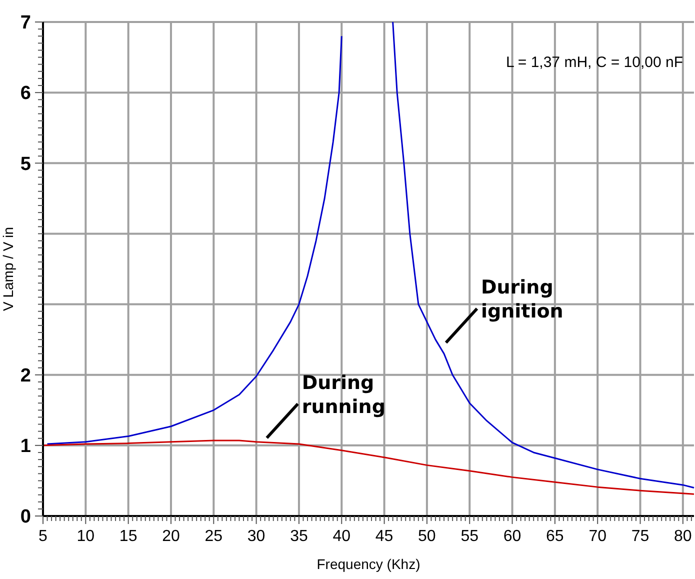  What do you see at coordinates (8, 269) in the screenshot?
I see `y-axis-title: V Lamp / V in` at bounding box center [8, 269].